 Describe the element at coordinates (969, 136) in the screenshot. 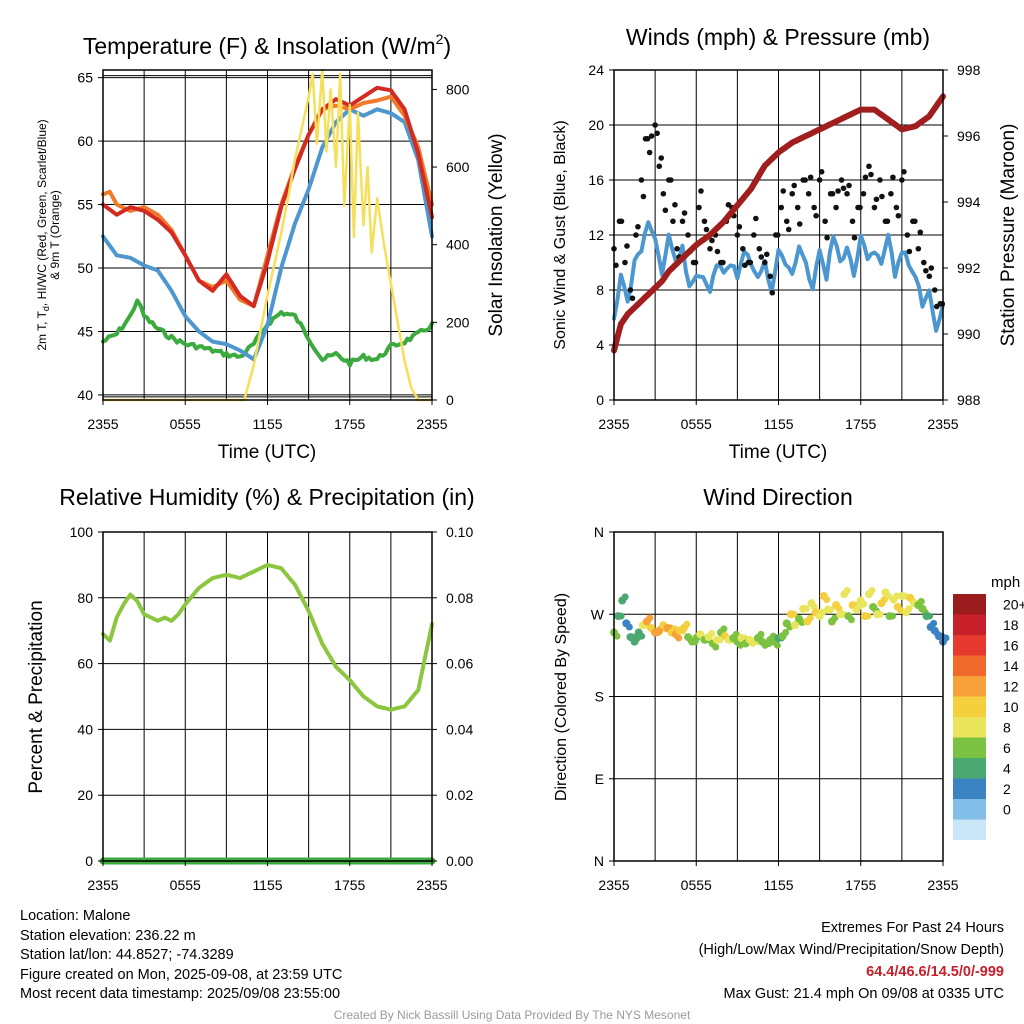

I see `y2-tick-label: 996` at that location.